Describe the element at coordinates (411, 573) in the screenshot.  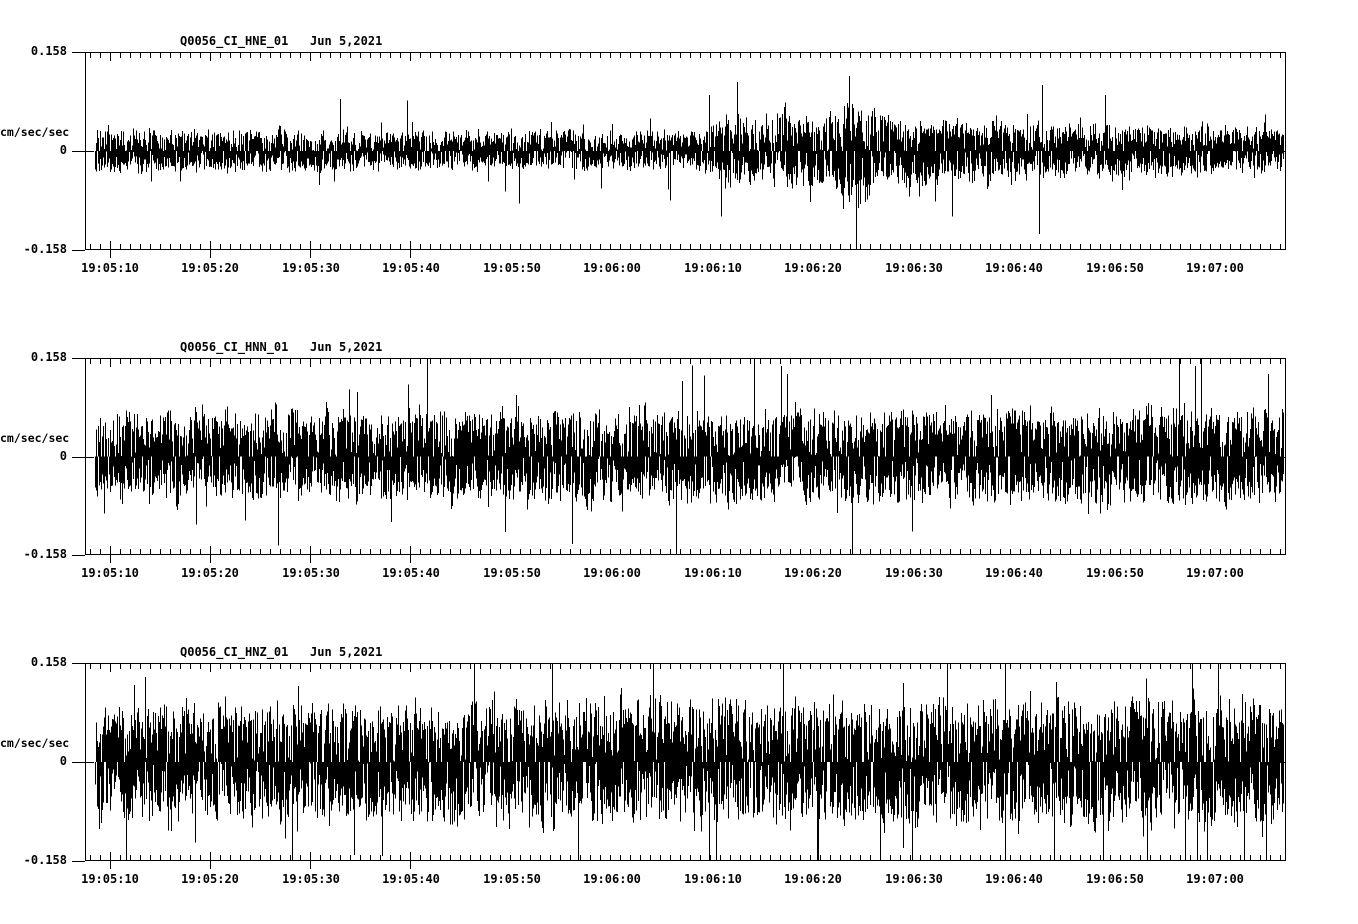
I see `xtick-label: 19:05:40` at that location.